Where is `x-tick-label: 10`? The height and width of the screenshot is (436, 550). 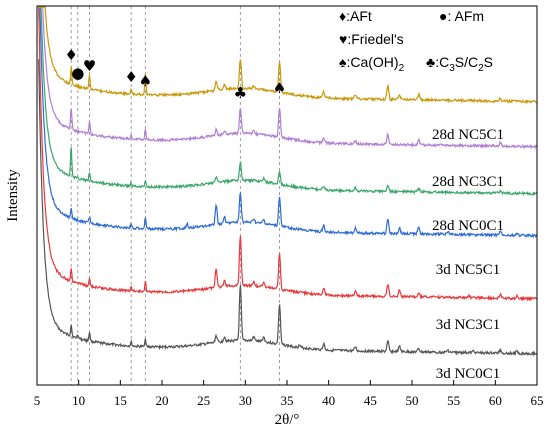 x-tick-label: 10 is located at coordinates (78, 400).